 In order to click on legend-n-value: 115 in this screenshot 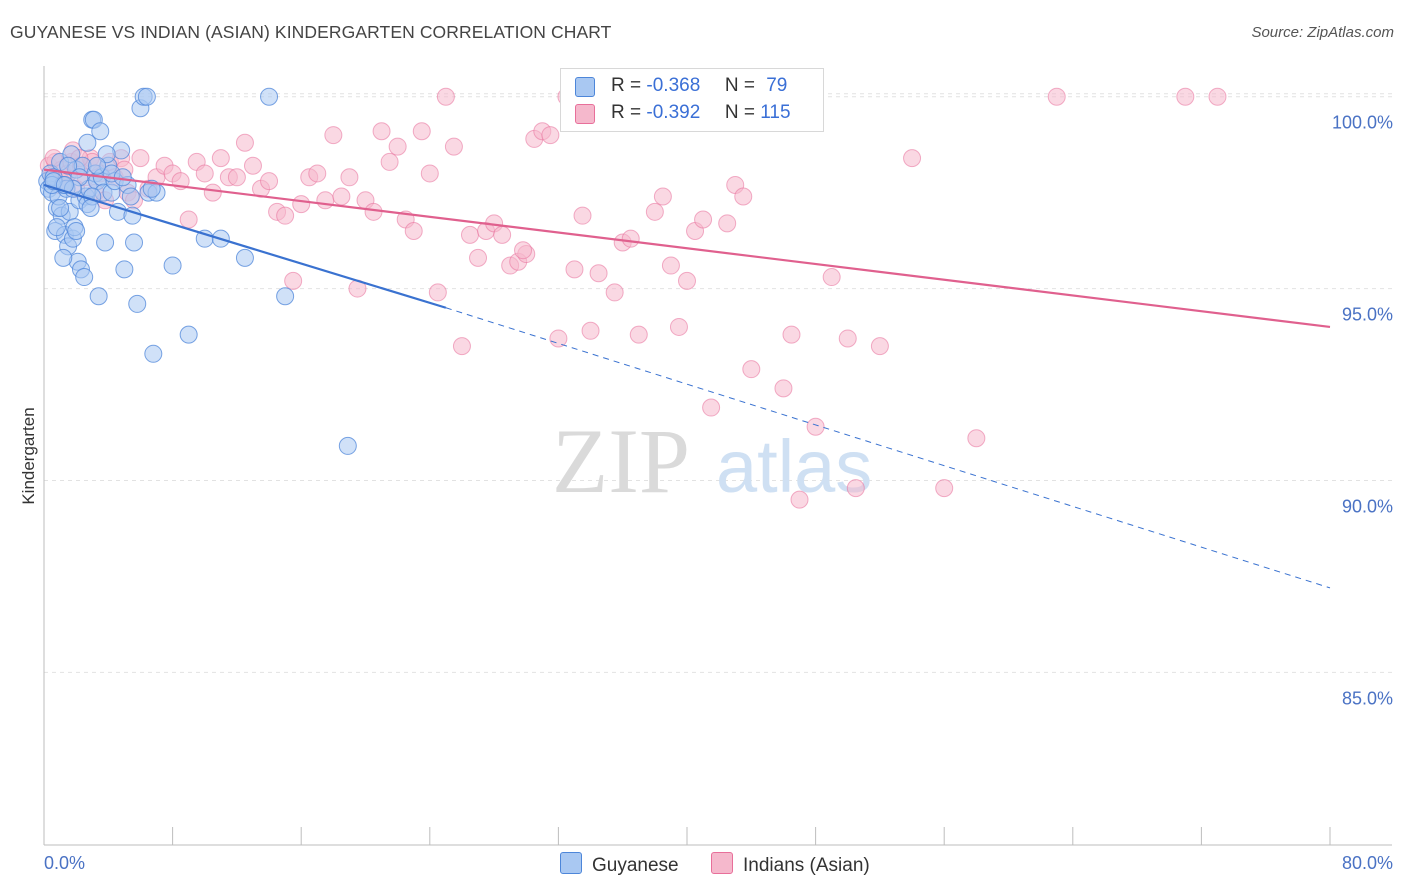, I will do `click(775, 112)`.